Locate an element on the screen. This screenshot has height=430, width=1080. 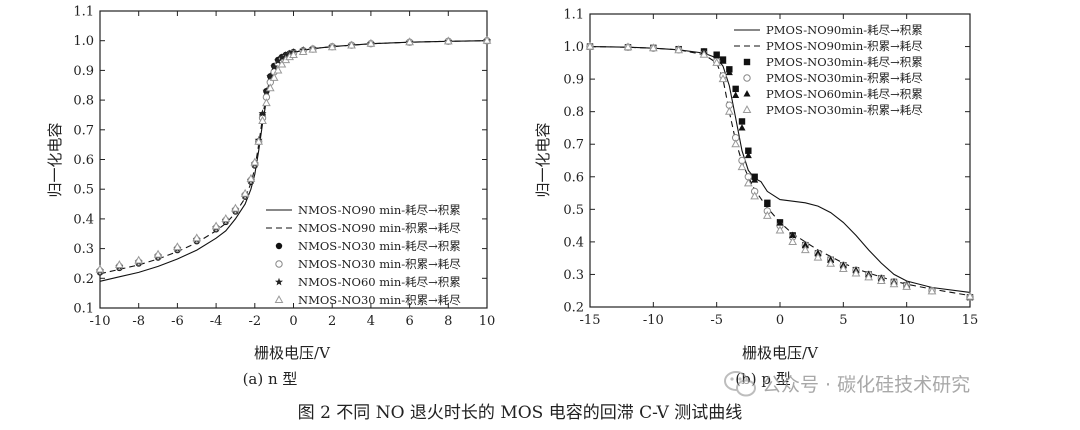
chart-b-xtick-label: -5 is located at coordinates (716, 320).